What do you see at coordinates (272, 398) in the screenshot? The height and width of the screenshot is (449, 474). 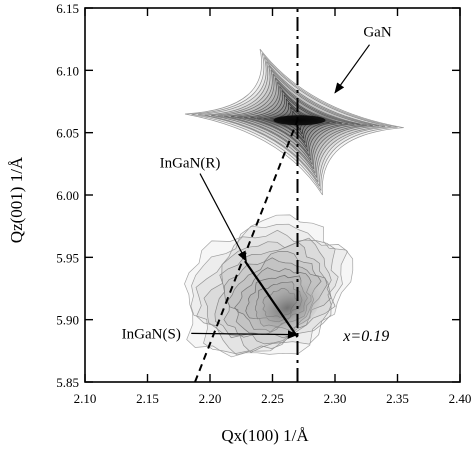 I see `x-tick-label: 2.25` at bounding box center [272, 398].